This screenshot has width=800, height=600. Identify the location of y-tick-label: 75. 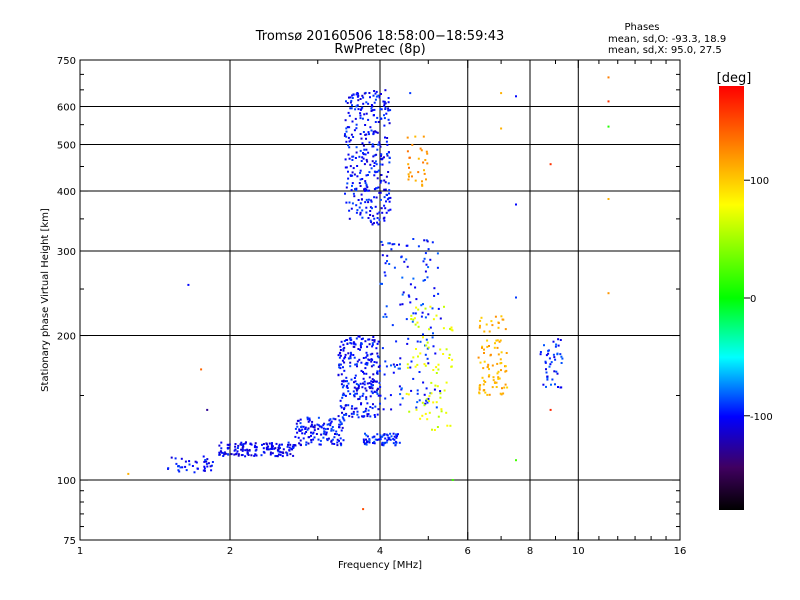
(69, 541).